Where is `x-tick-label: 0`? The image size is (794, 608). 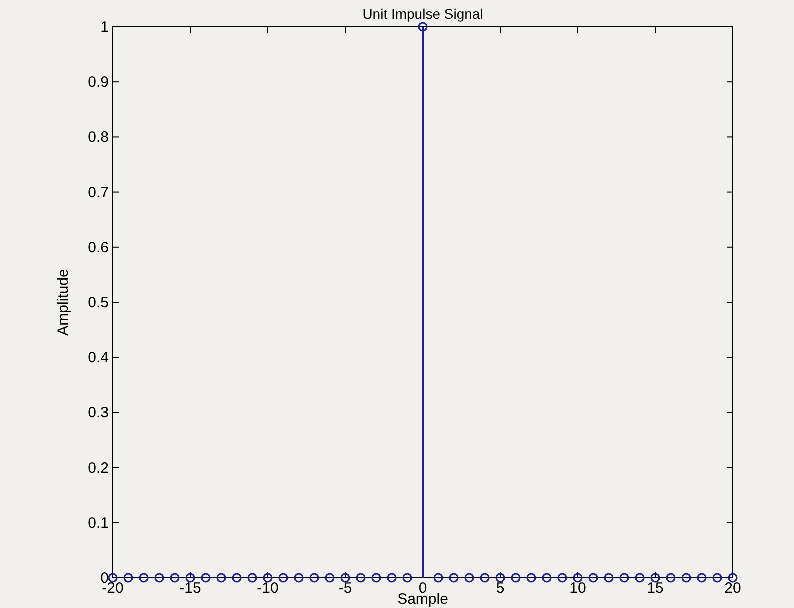 x-tick-label: 0 is located at coordinates (423, 588).